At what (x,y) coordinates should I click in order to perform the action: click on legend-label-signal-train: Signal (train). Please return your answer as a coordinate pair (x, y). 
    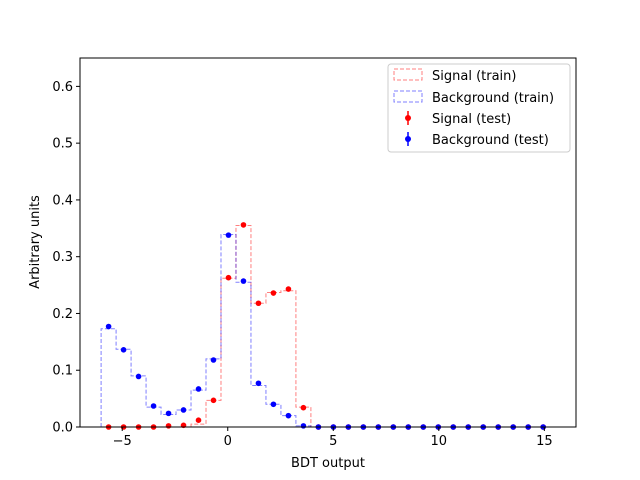
    Looking at the image, I should click on (474, 76).